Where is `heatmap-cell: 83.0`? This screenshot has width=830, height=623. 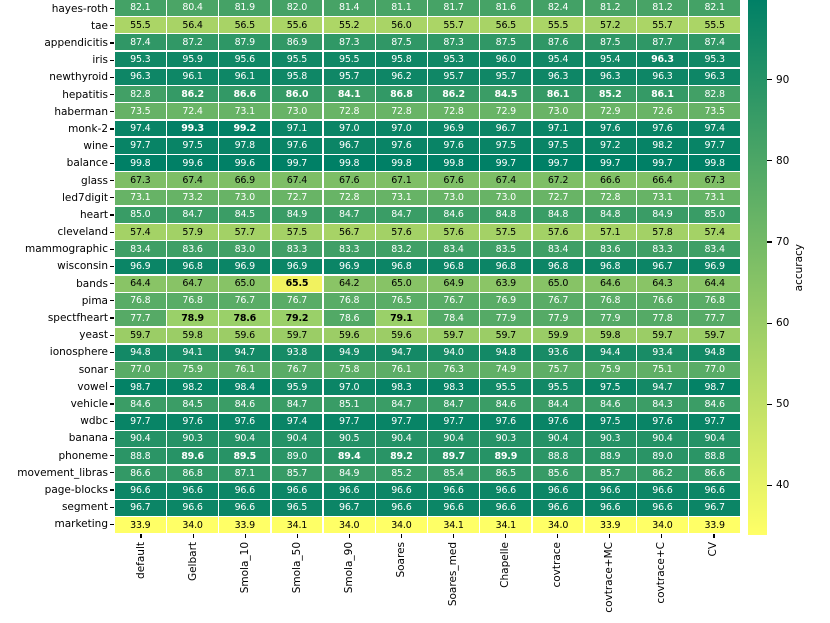 heatmap-cell: 83.0 is located at coordinates (245, 249).